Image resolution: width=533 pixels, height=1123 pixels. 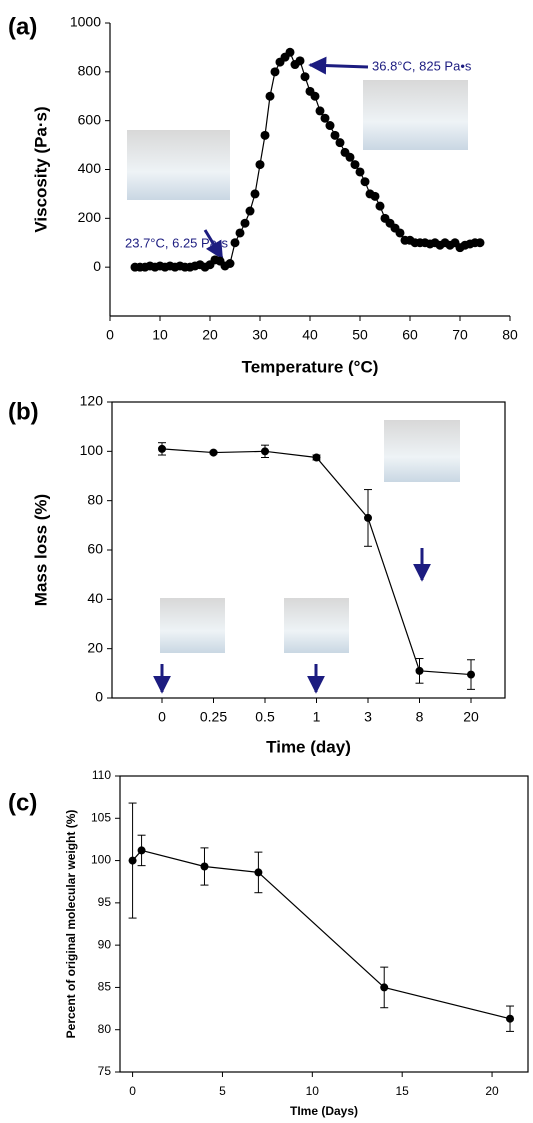 I want to click on x-tick-label: 30, so click(x=260, y=335).